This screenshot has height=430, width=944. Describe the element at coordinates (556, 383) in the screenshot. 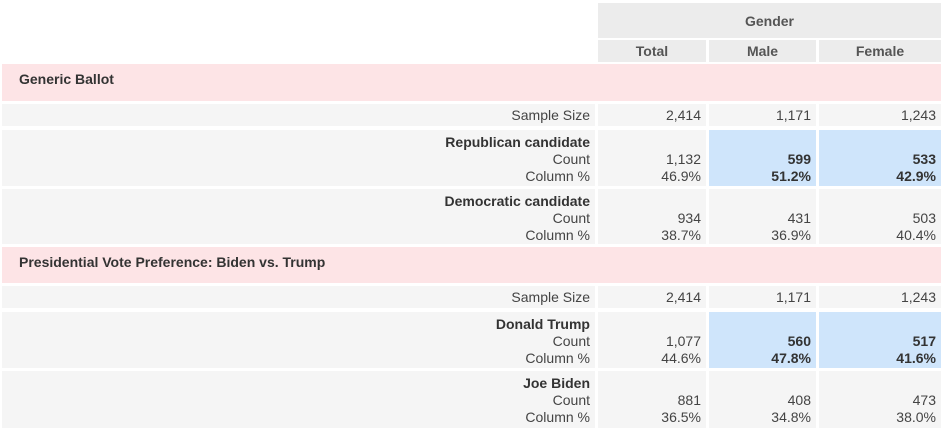

I see `row-name: Joe Biden` at that location.